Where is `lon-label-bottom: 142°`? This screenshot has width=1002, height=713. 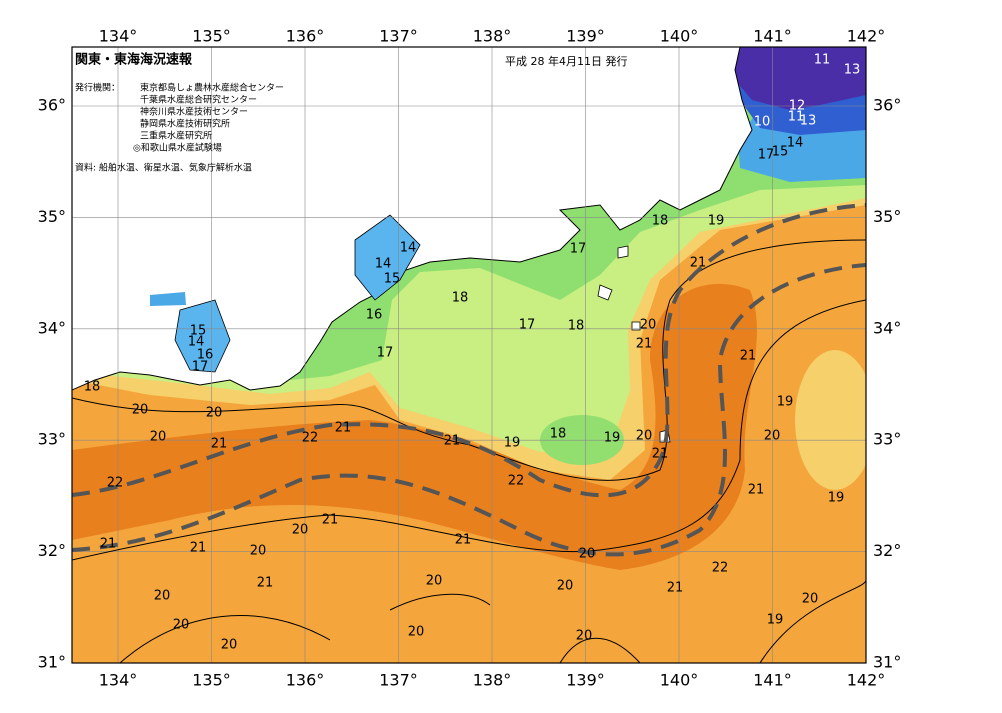 lon-label-bottom: 142° is located at coordinates (866, 680).